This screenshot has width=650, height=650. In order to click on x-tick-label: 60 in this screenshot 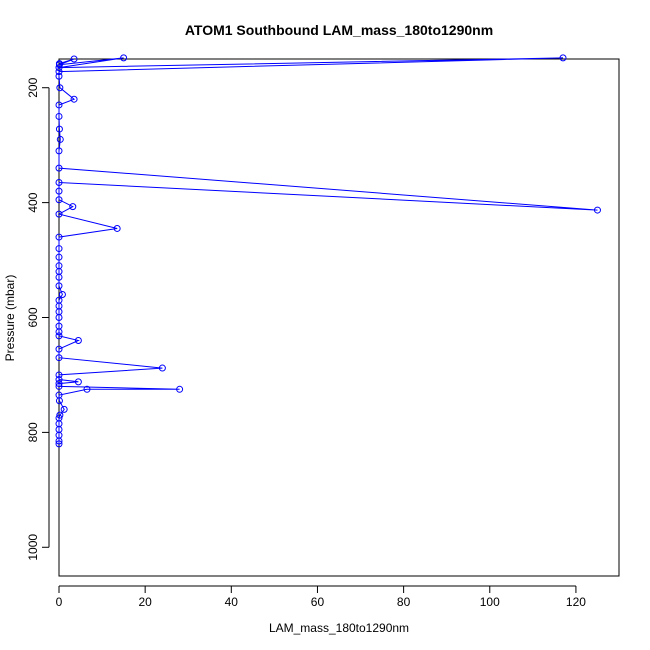, I will do `click(318, 602)`.